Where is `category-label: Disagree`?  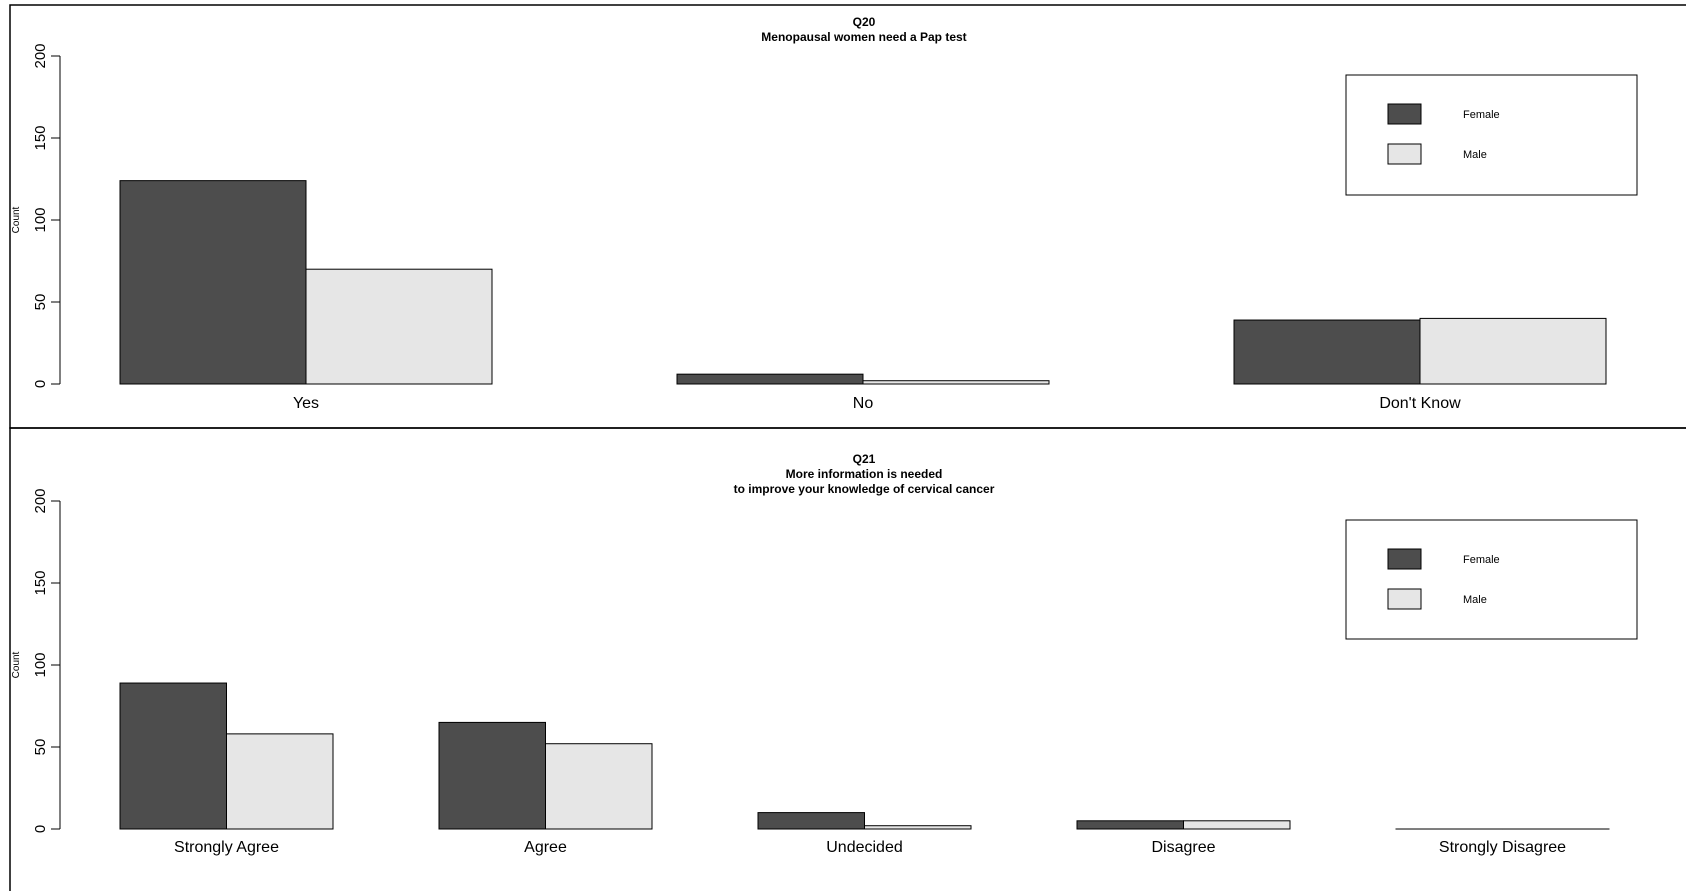
category-label: Disagree is located at coordinates (1183, 847).